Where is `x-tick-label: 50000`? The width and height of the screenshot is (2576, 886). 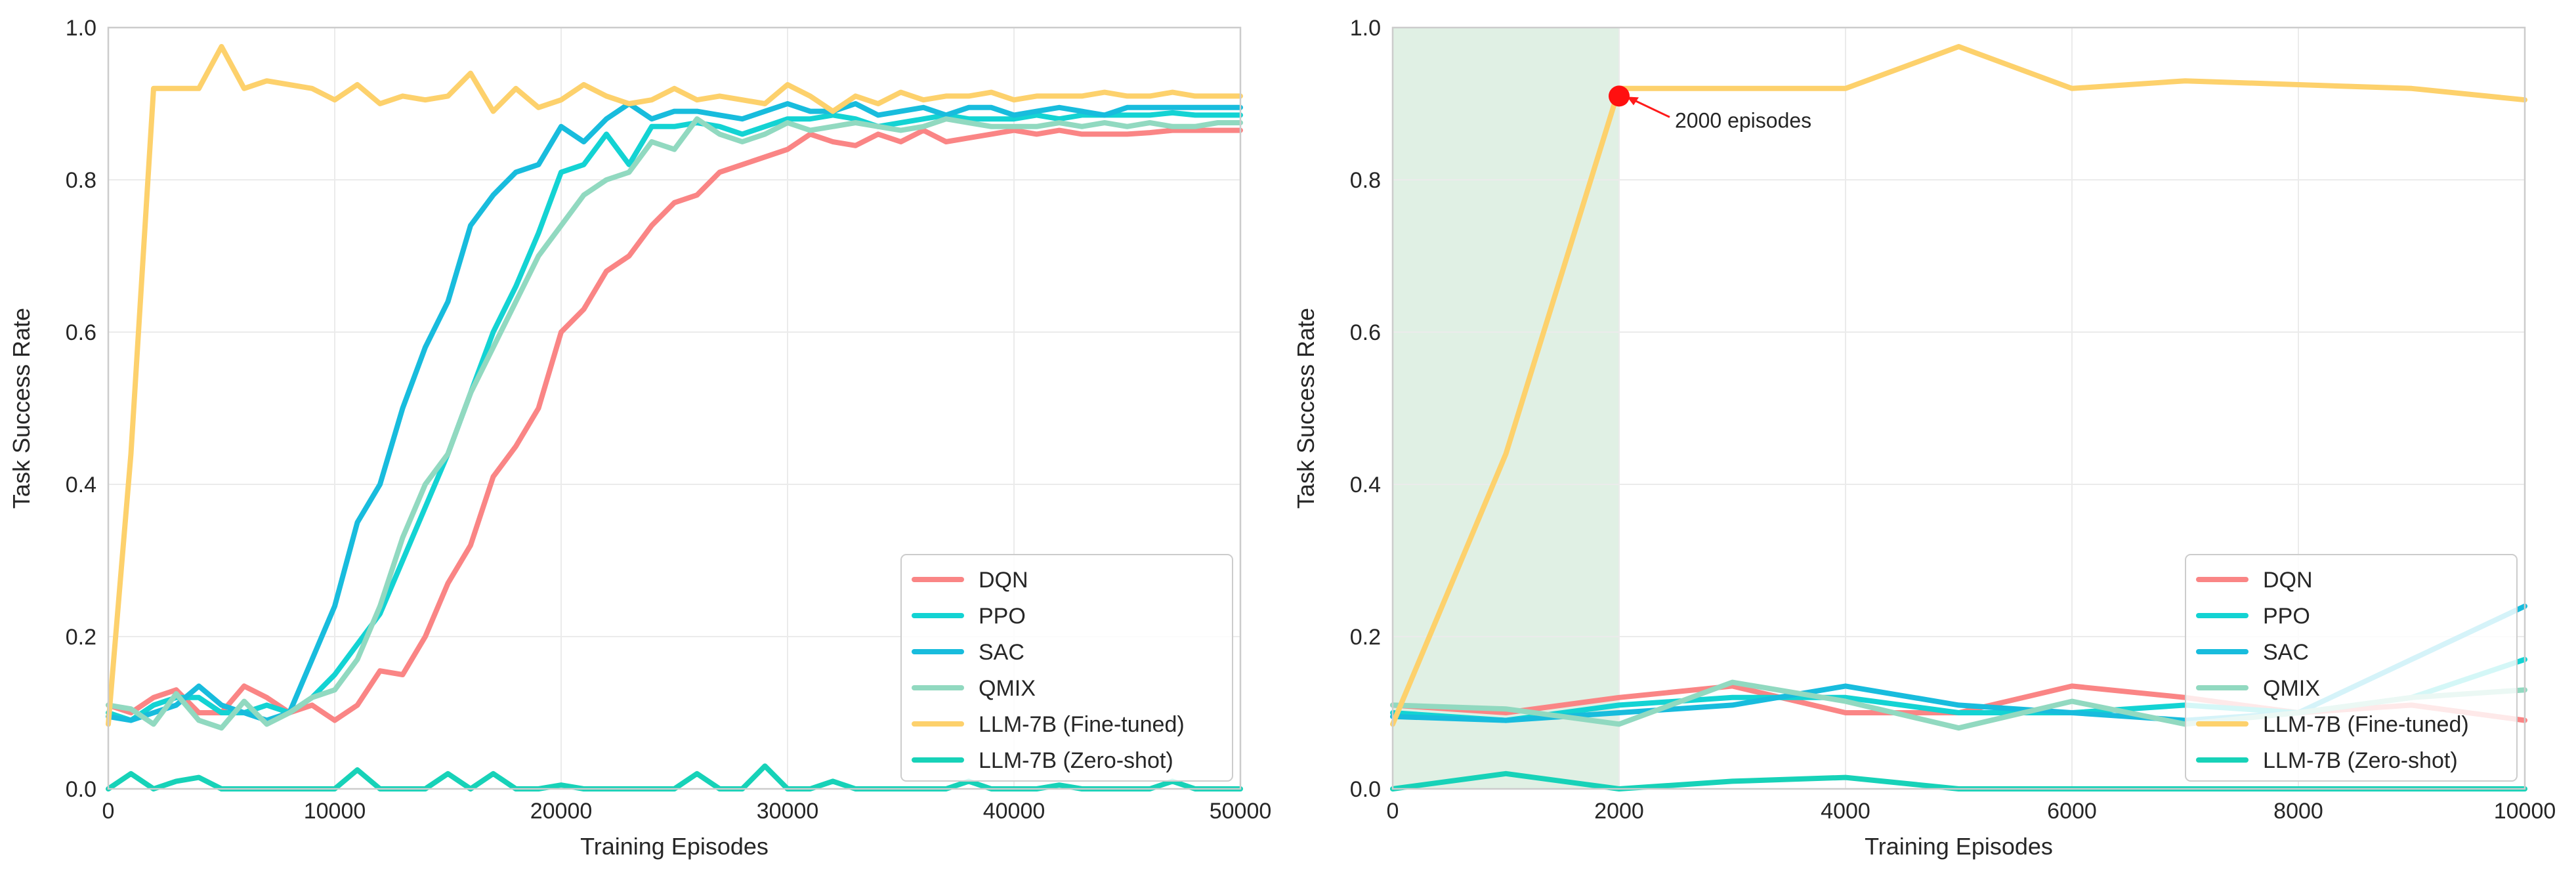 x-tick-label: 50000 is located at coordinates (1241, 811).